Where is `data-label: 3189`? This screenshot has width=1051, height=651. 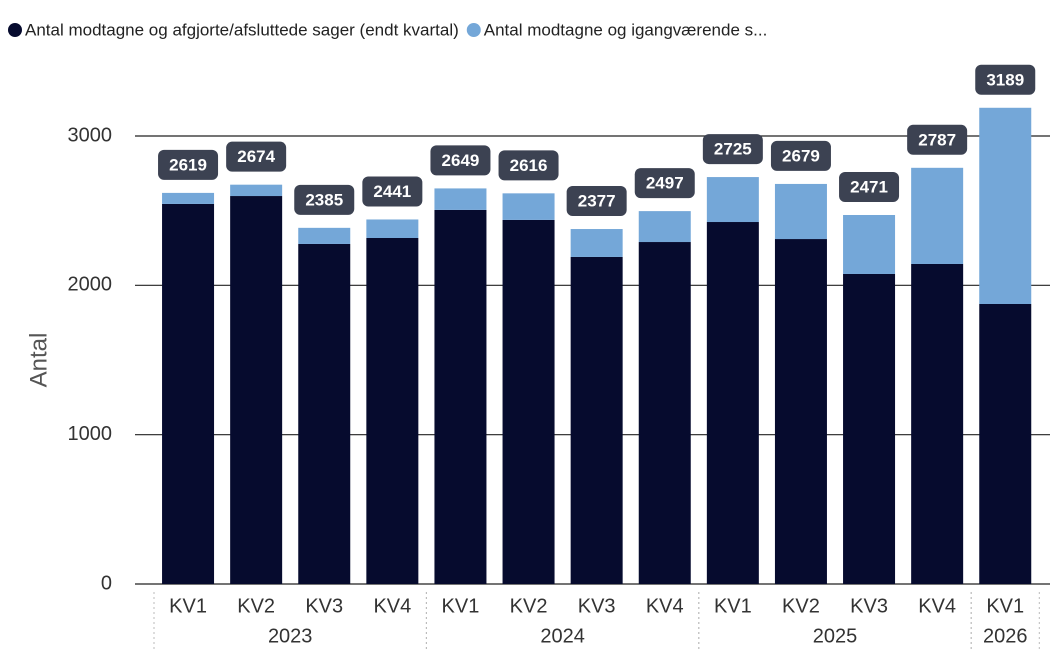 data-label: 3189 is located at coordinates (1005, 79).